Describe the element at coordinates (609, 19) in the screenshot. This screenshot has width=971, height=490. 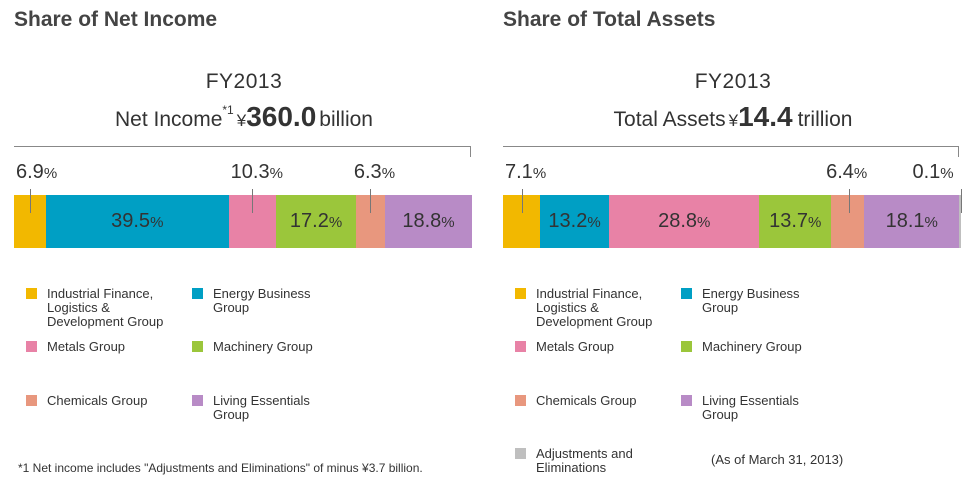
I see `total-assets-heading: Share of Total Assets` at that location.